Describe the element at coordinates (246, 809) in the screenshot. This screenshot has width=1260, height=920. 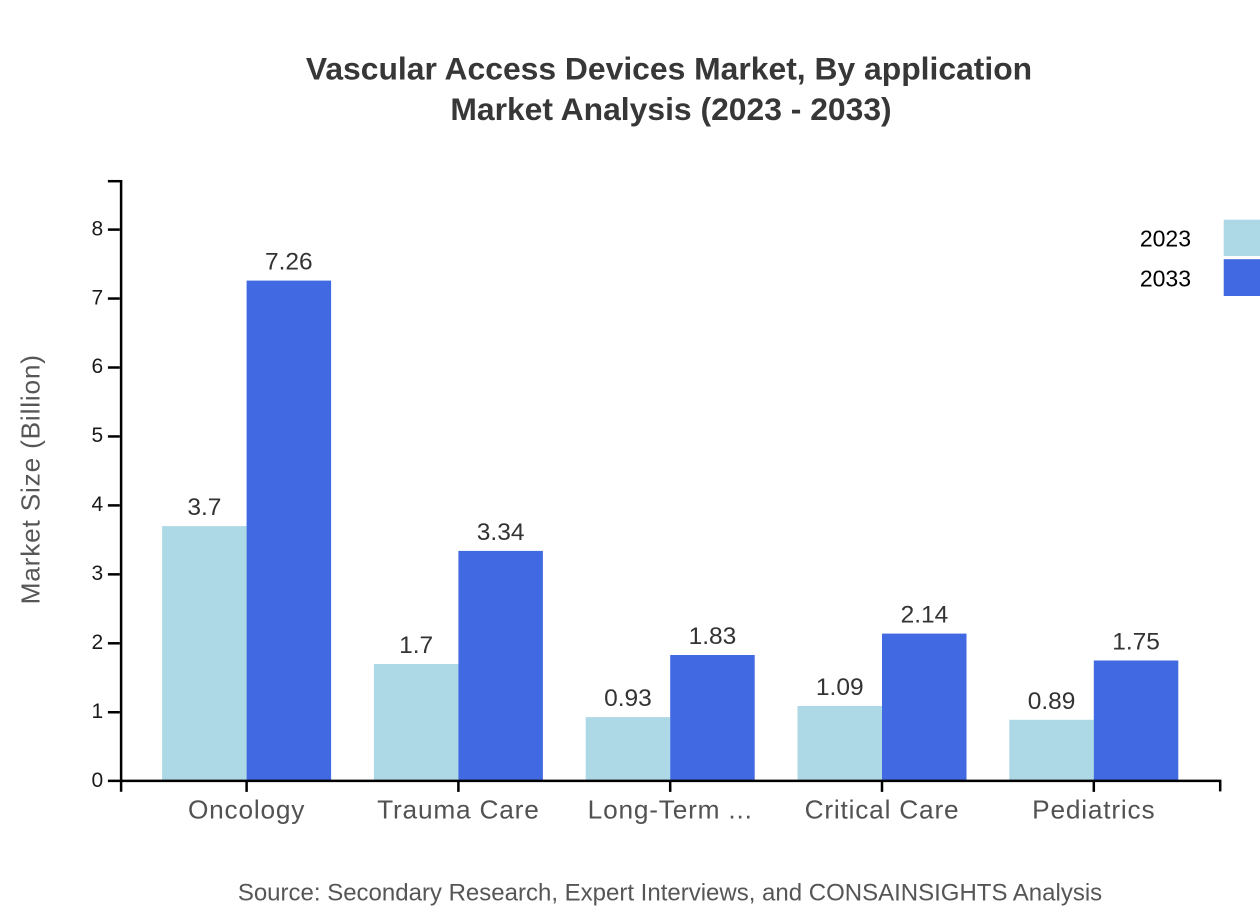
I see `svg-text: Oncology` at that location.